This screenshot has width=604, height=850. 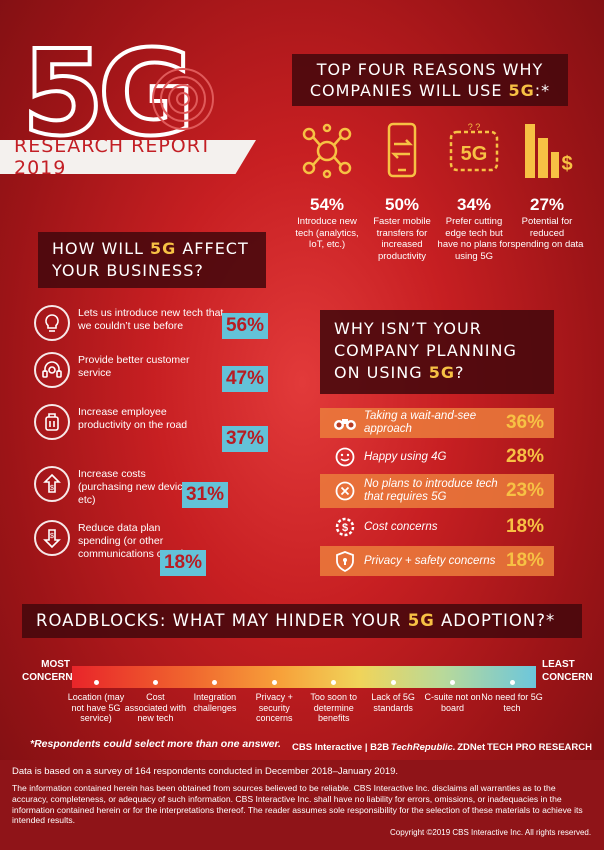 What do you see at coordinates (381, 372) in the screenshot?
I see `why-title-line3: ON USING` at bounding box center [381, 372].